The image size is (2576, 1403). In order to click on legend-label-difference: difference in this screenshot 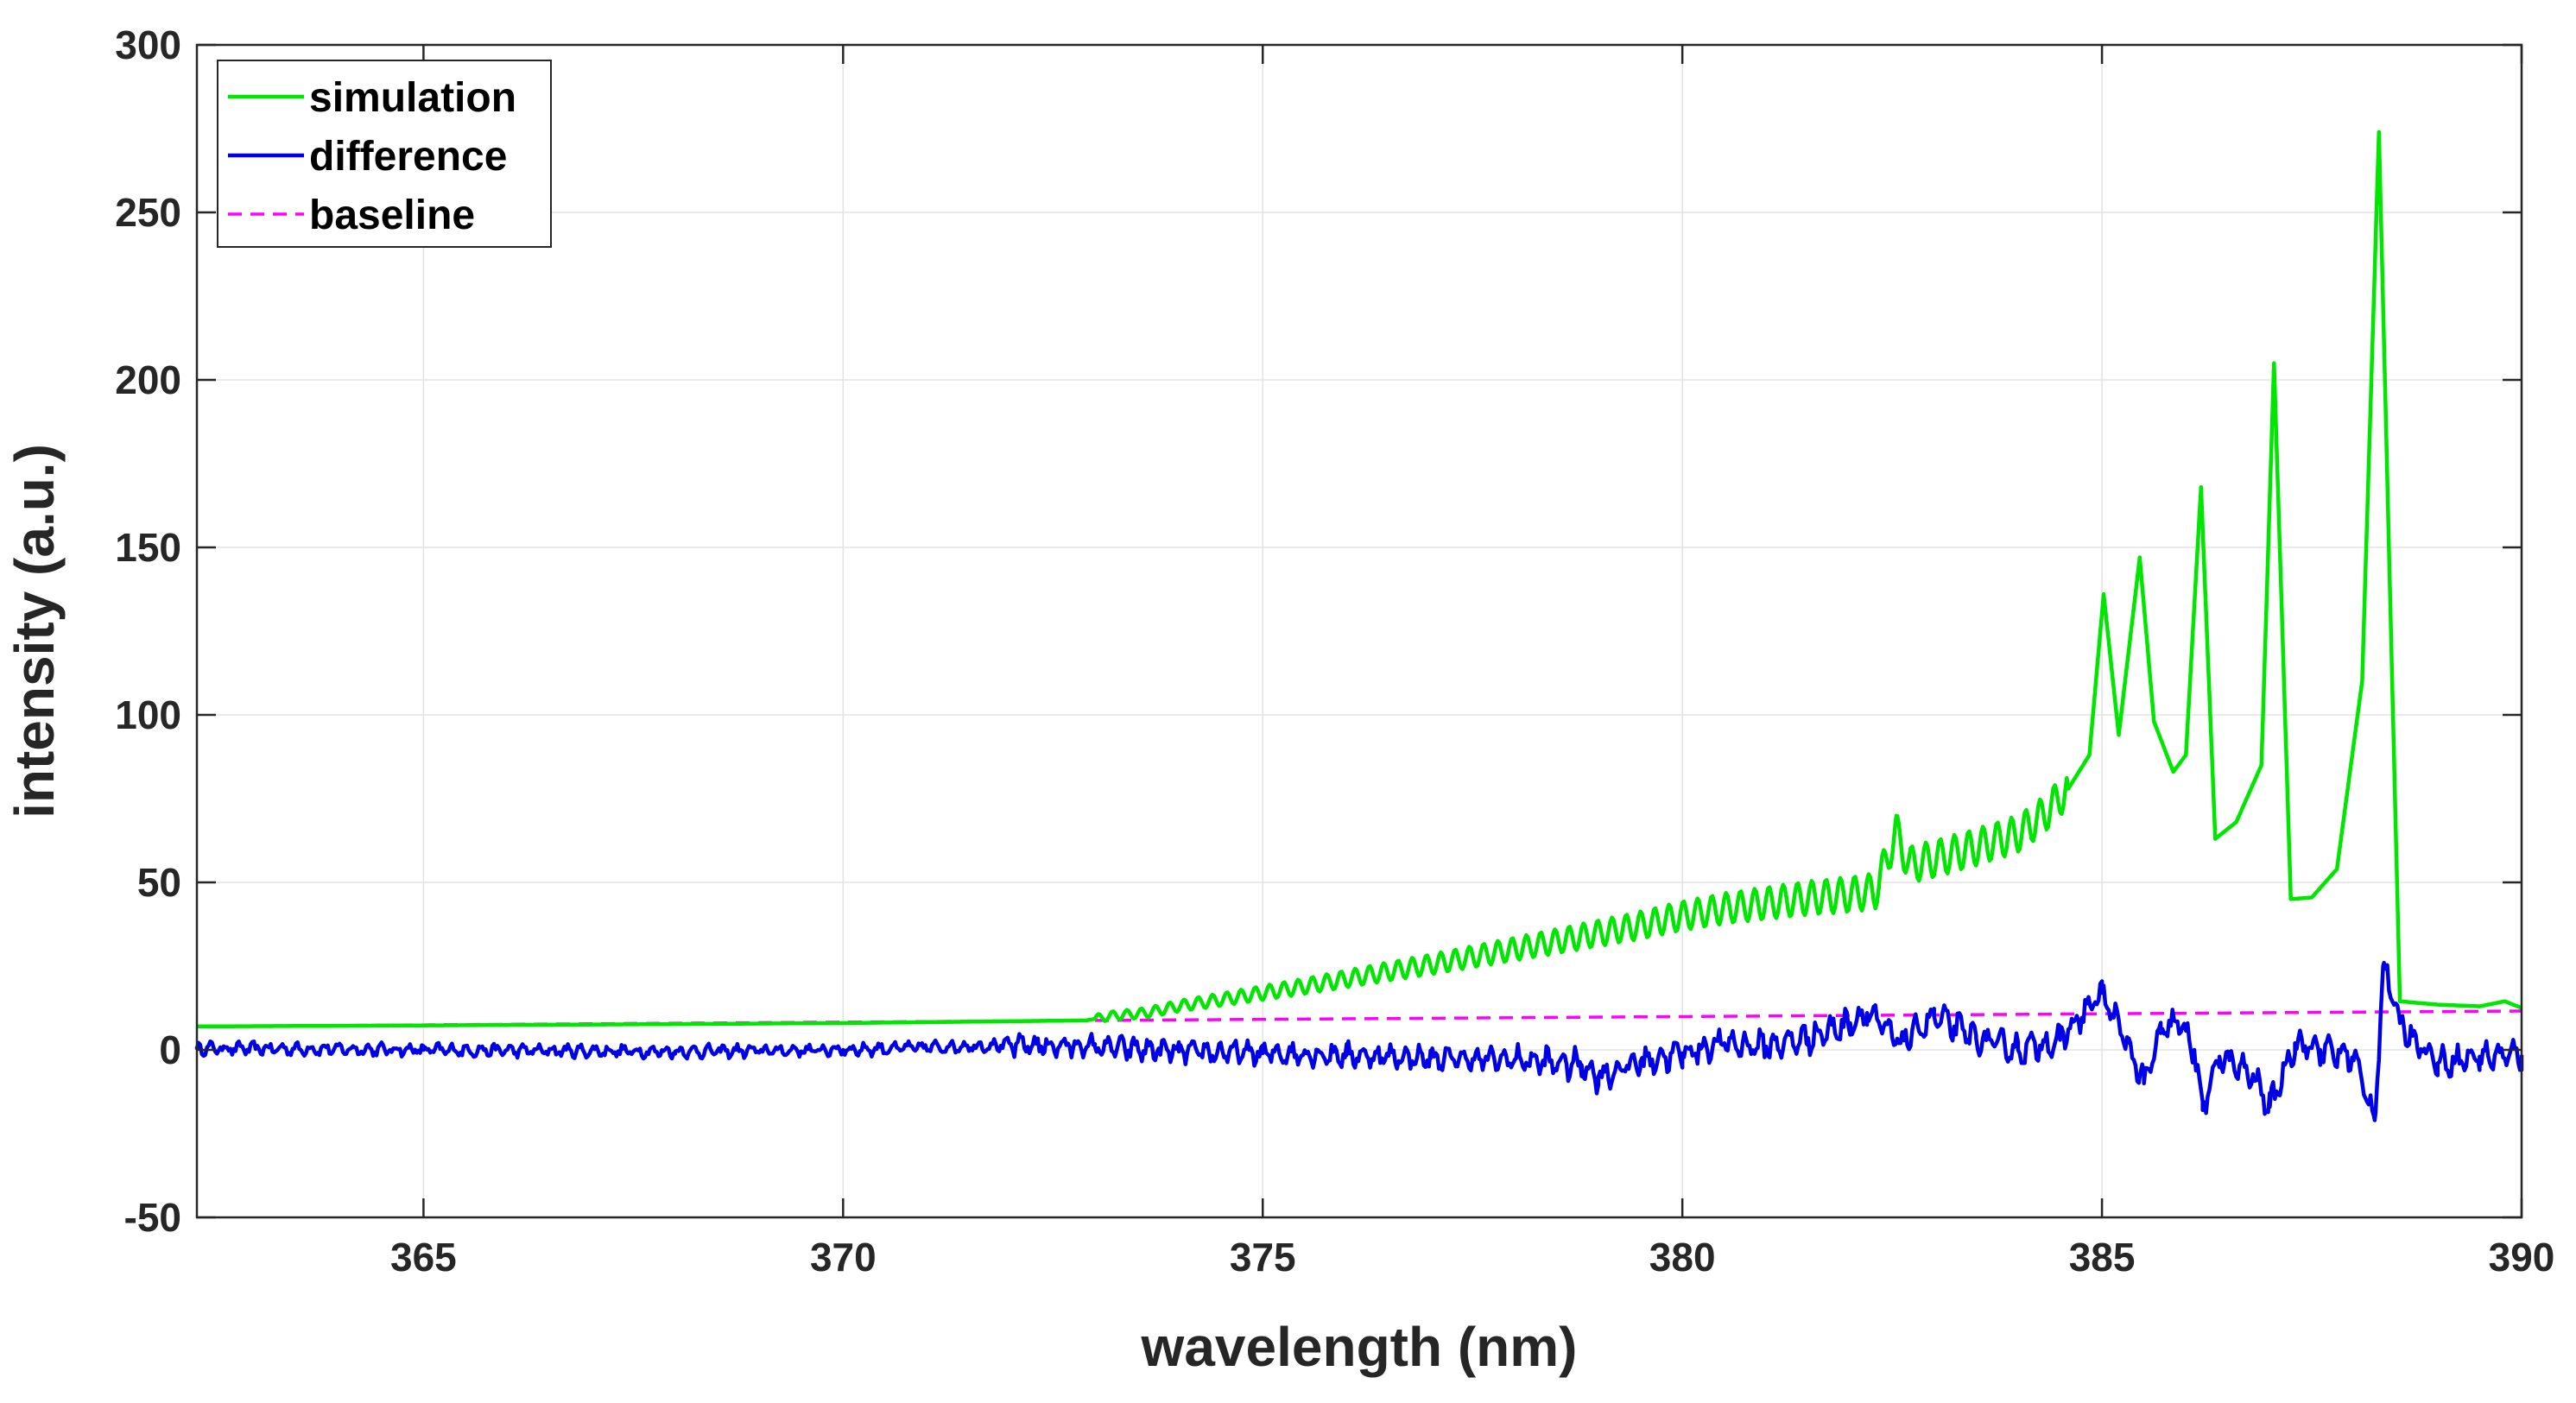, I will do `click(408, 157)`.